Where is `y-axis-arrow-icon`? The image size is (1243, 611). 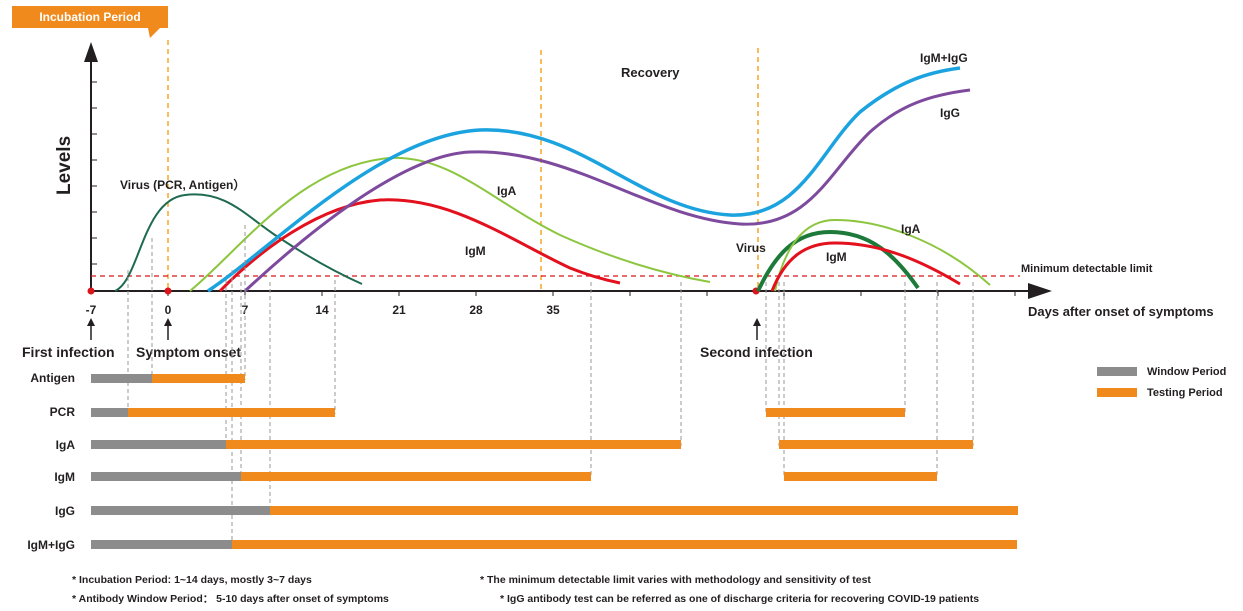
y-axis-arrow-icon is located at coordinates (91, 52).